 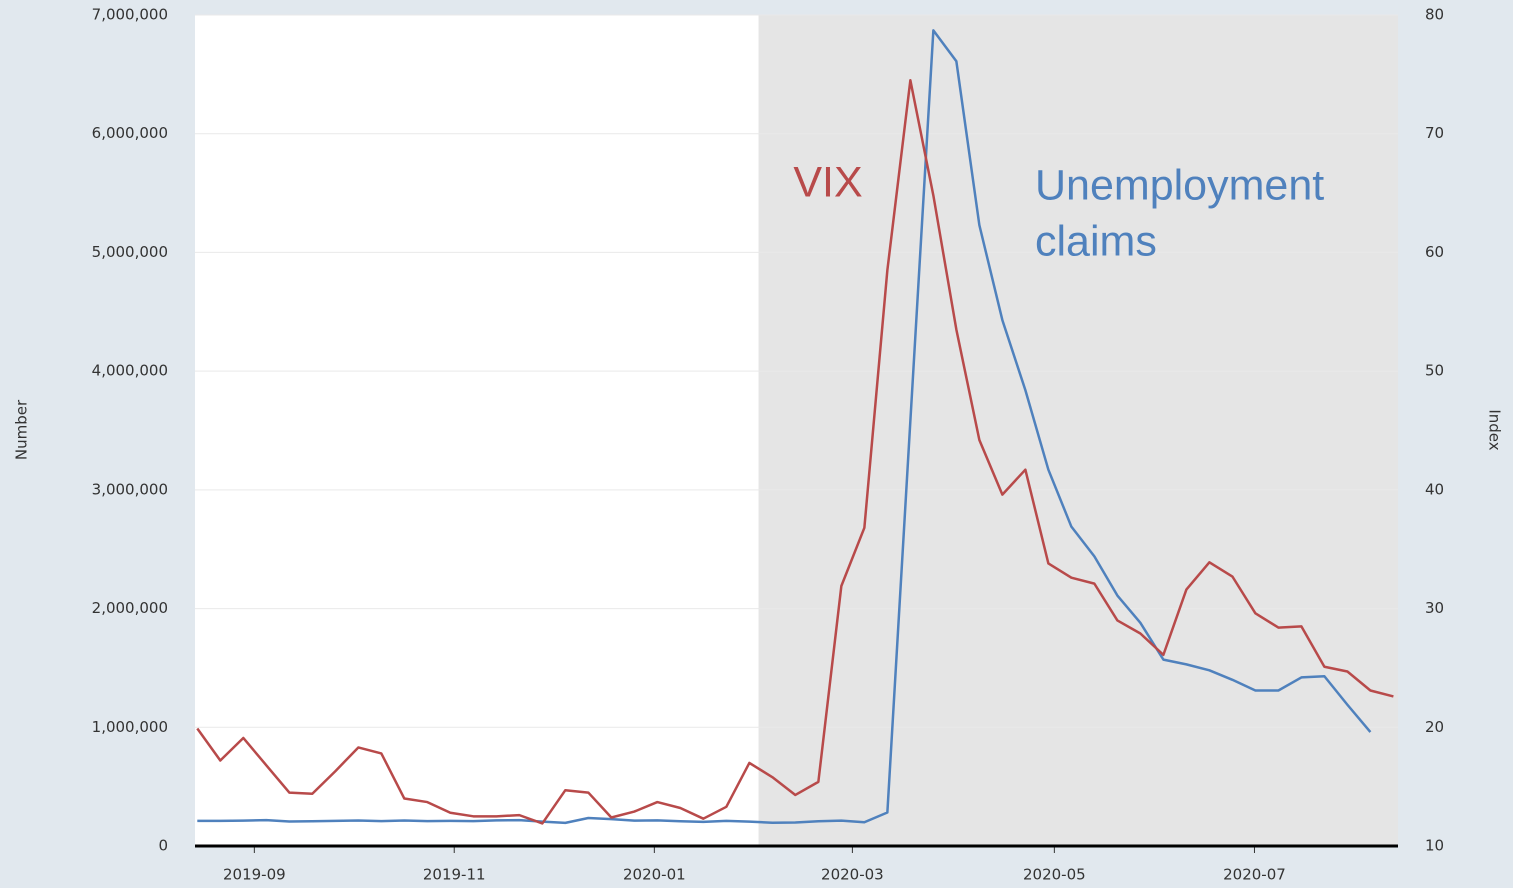 I want to click on y-tick-label: 2,000,000, so click(x=130, y=608).